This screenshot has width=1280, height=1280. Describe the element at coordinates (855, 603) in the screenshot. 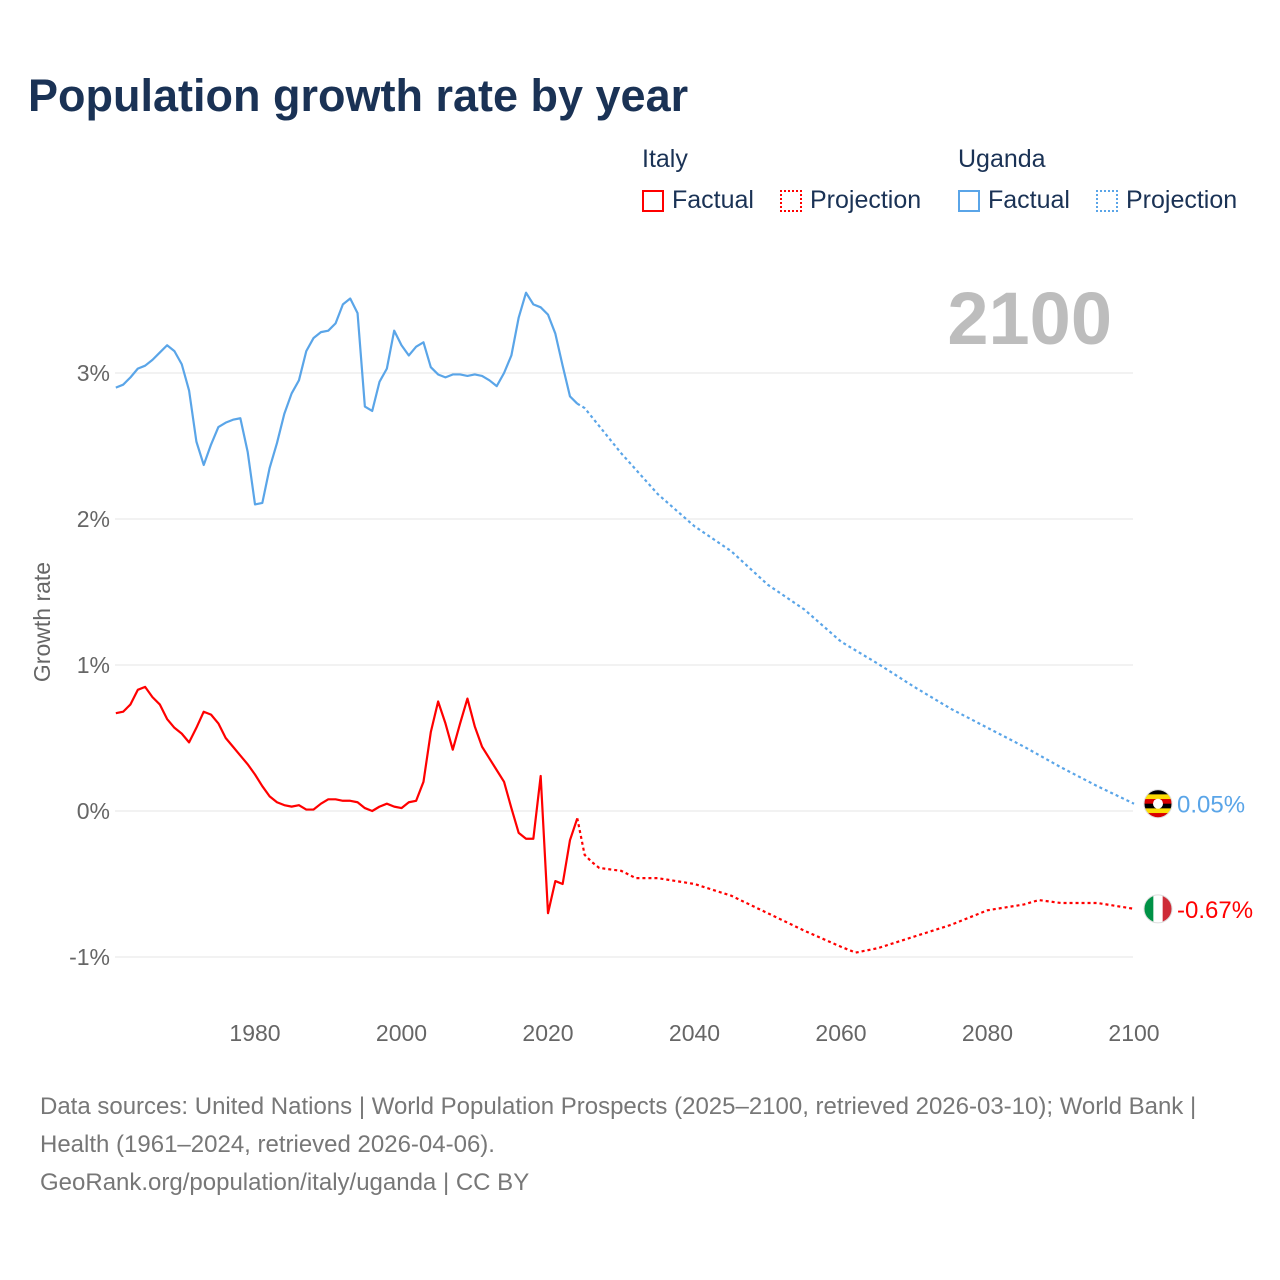

I see `uganda-projection-line` at that location.